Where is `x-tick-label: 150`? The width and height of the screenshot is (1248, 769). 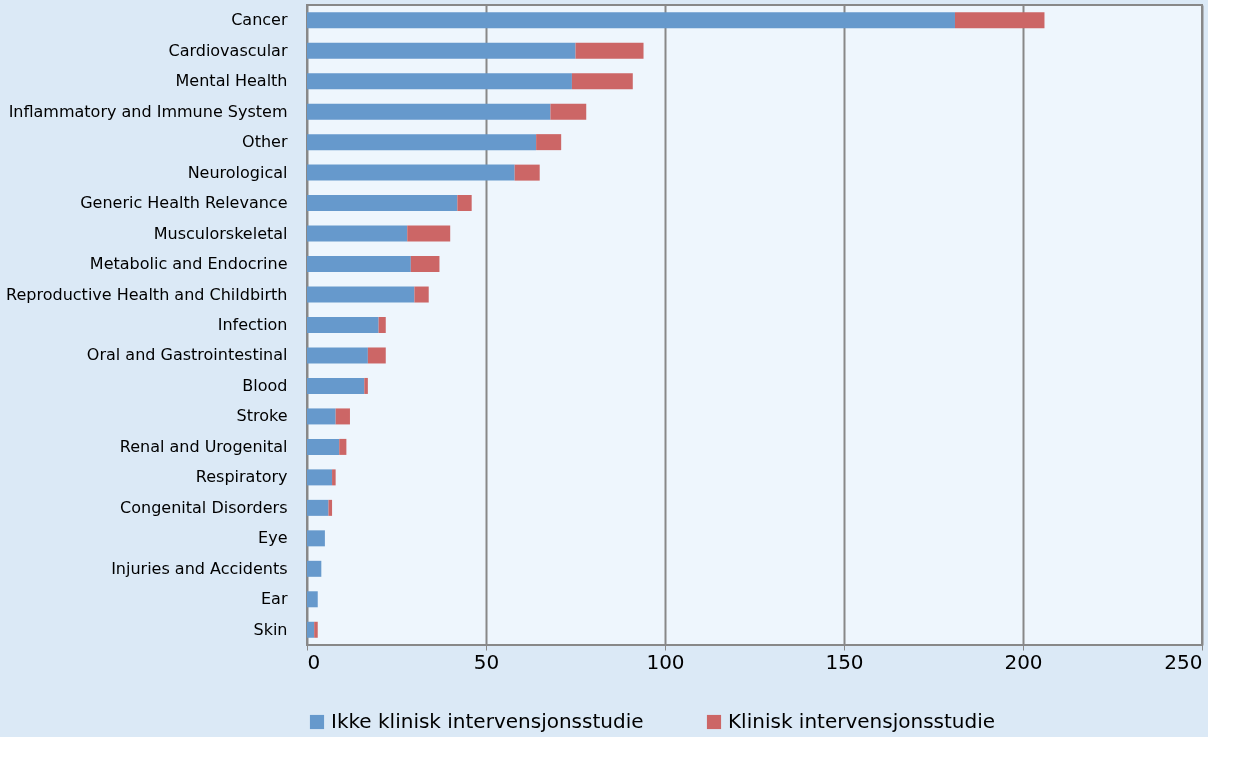
x-tick-label: 150 is located at coordinates (844, 661).